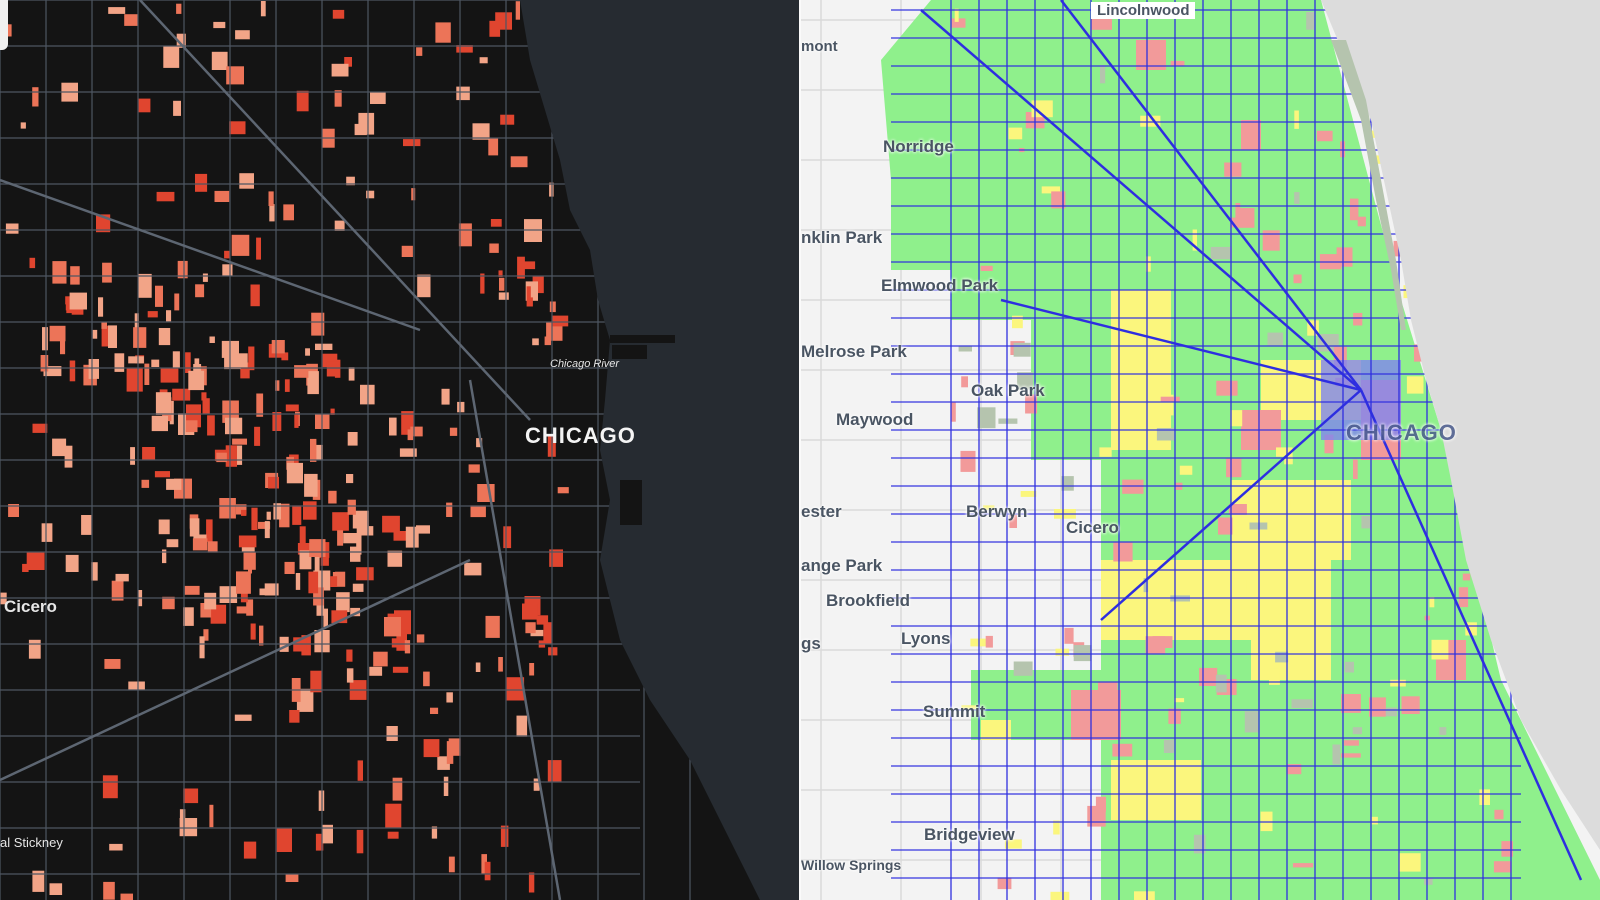 Image resolution: width=1600 pixels, height=900 pixels. Describe the element at coordinates (851, 865) in the screenshot. I see `willow-springs-label: Willow Springs` at that location.